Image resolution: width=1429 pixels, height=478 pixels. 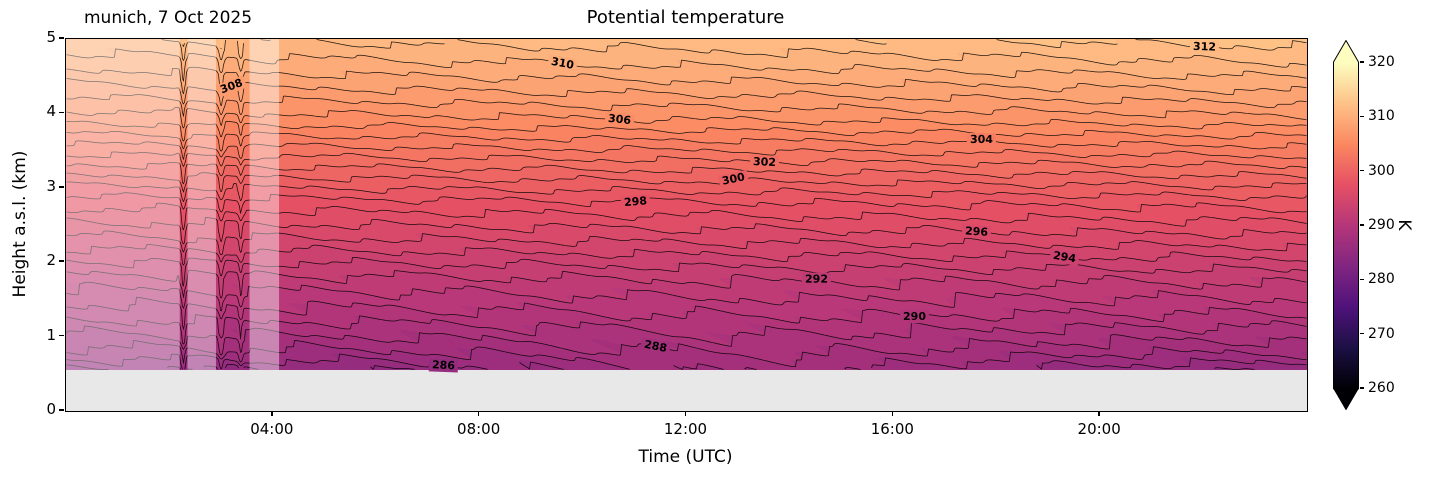 I want to click on colorbar, so click(x=1346, y=225).